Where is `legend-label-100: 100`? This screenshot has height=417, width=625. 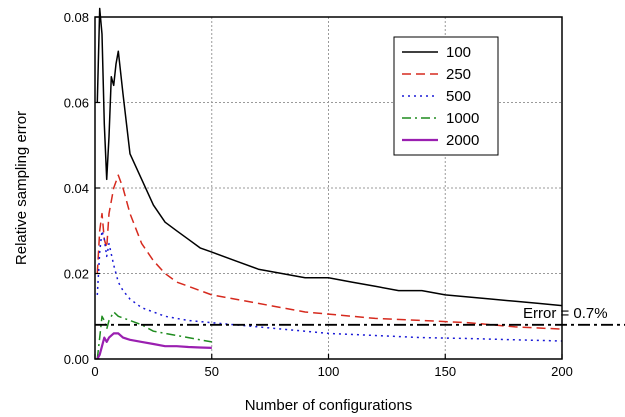 legend-label-100: 100 is located at coordinates (458, 52).